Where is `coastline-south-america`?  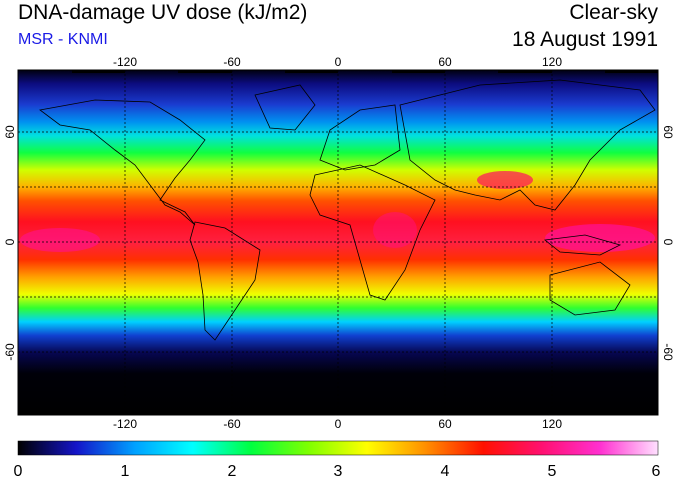
coastline-south-america is located at coordinates (225, 281).